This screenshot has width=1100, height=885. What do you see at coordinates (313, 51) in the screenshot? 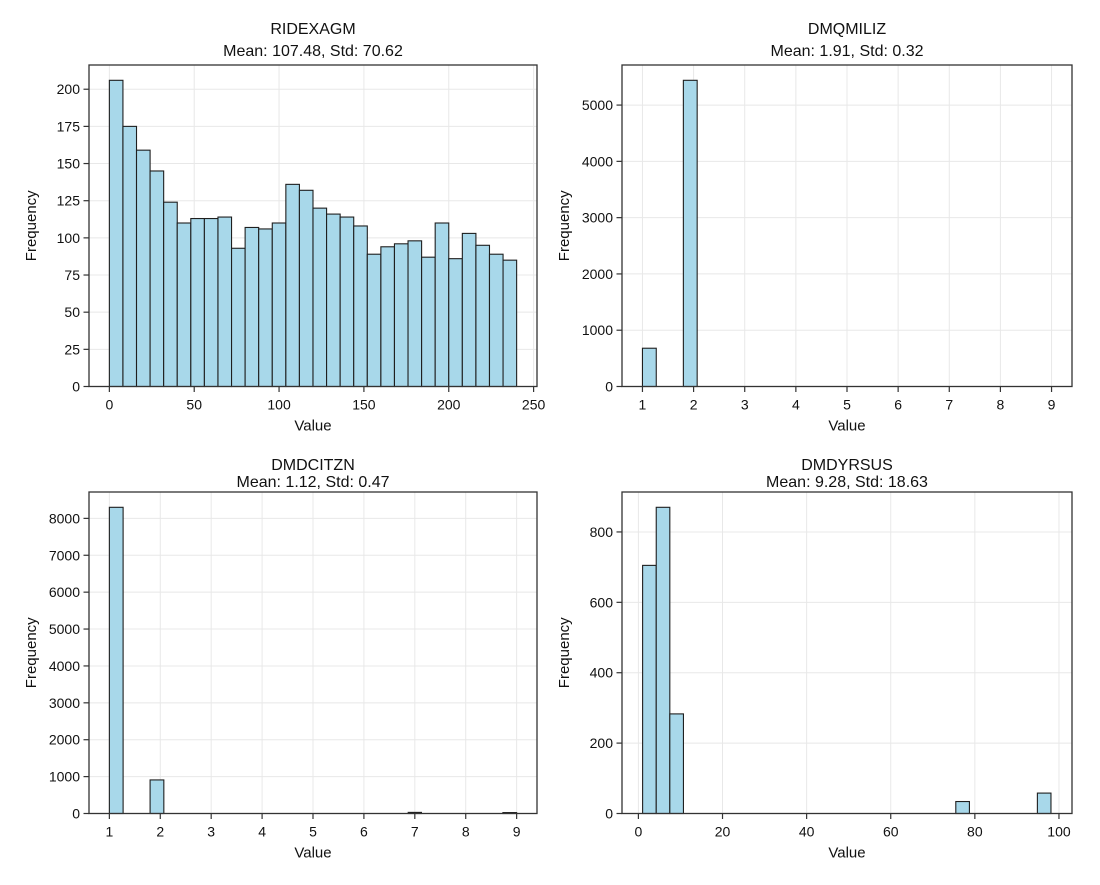
I see `subplot-subtitle: Mean: 107.48, Std: 70.62` at bounding box center [313, 51].